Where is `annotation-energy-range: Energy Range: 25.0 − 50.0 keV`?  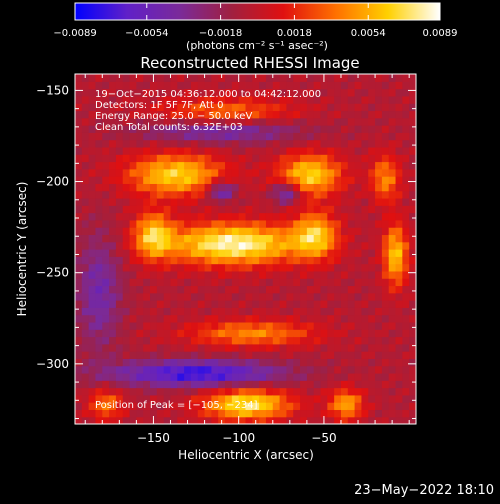 annotation-energy-range: Energy Range: 25.0 − 50.0 keV is located at coordinates (173, 116).